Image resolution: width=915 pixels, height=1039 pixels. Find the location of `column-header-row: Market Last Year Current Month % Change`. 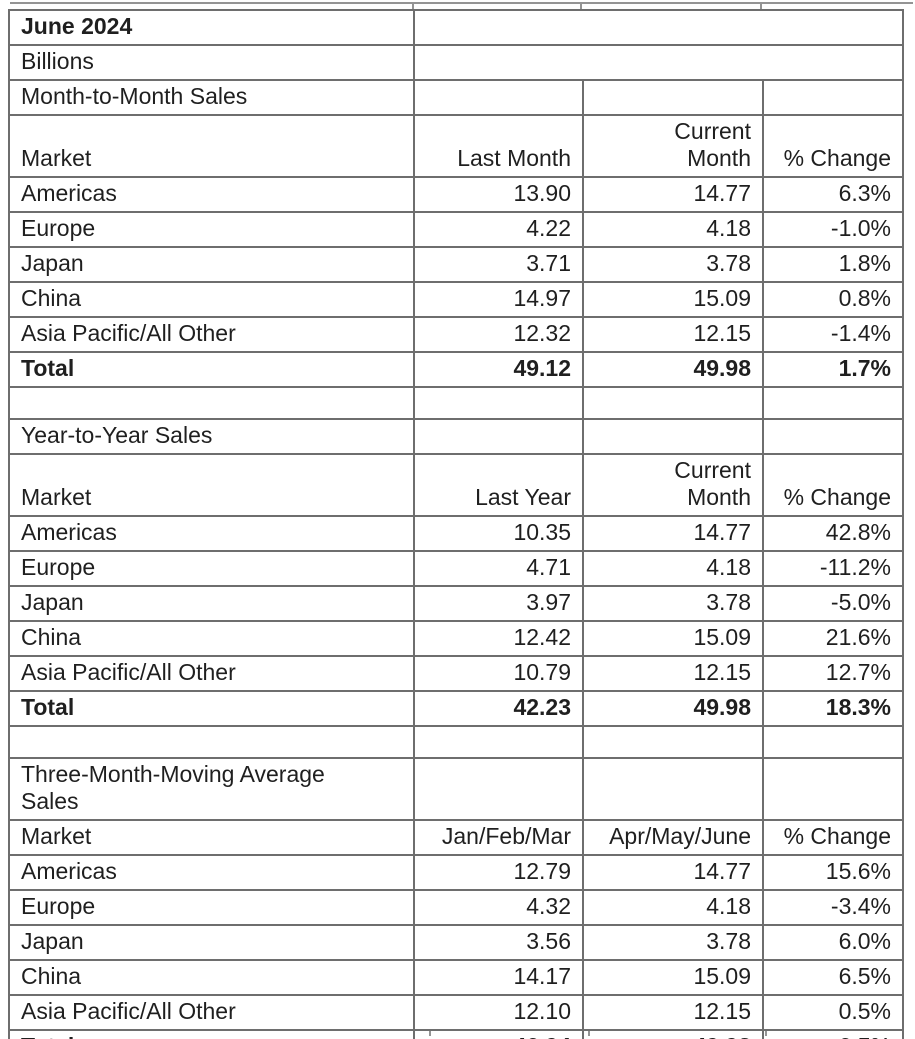

column-header-row: Market Last Year Current Month % Change is located at coordinates (456, 485).